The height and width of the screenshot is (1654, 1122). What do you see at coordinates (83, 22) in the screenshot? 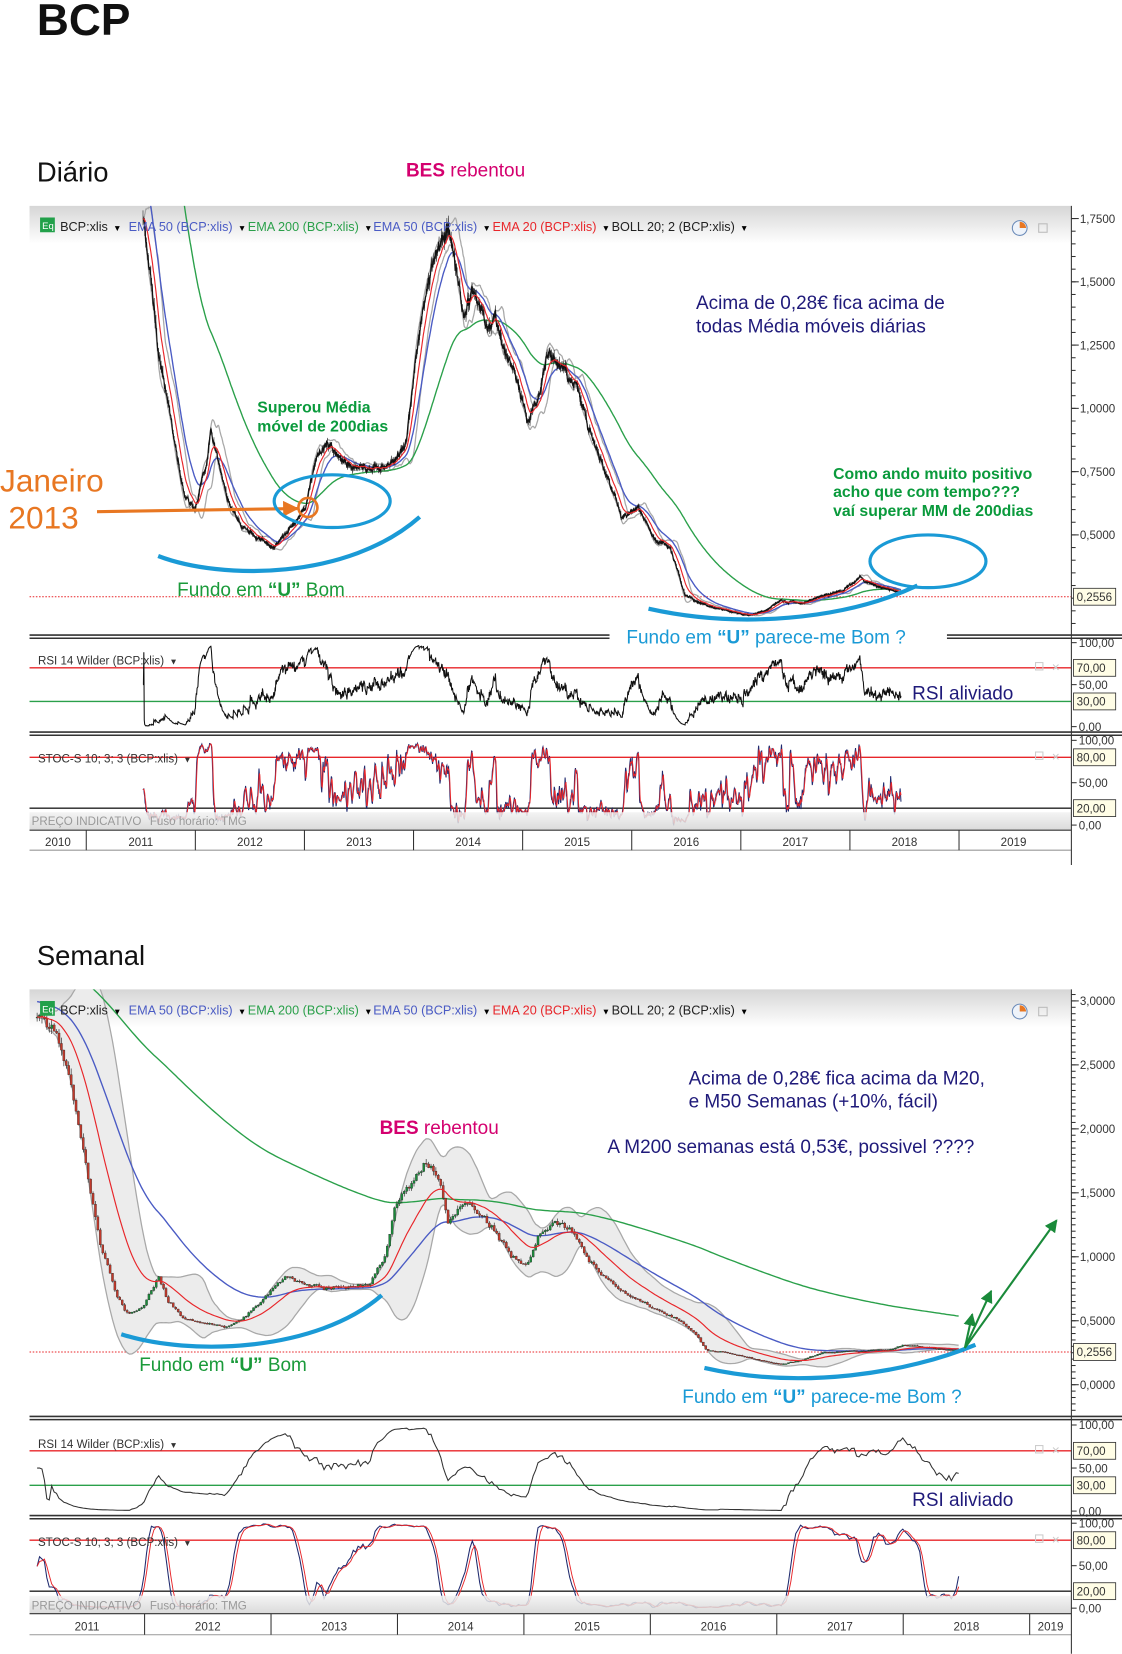
I see `page-title: BCP` at bounding box center [83, 22].